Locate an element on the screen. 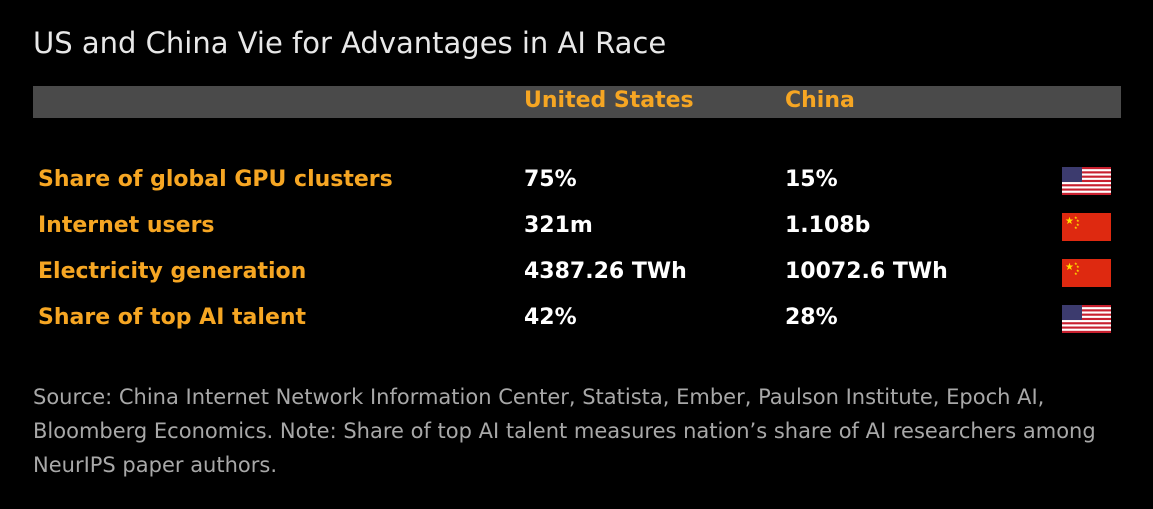 This screenshot has width=1153, height=509. china-value: 10072.6 TWh is located at coordinates (866, 271).